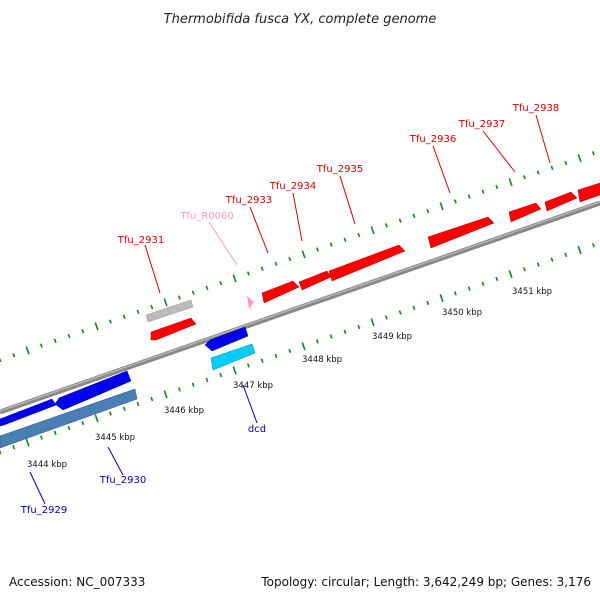  What do you see at coordinates (432, 139) in the screenshot?
I see `label-tfu-2936: Tfu_2936` at bounding box center [432, 139].